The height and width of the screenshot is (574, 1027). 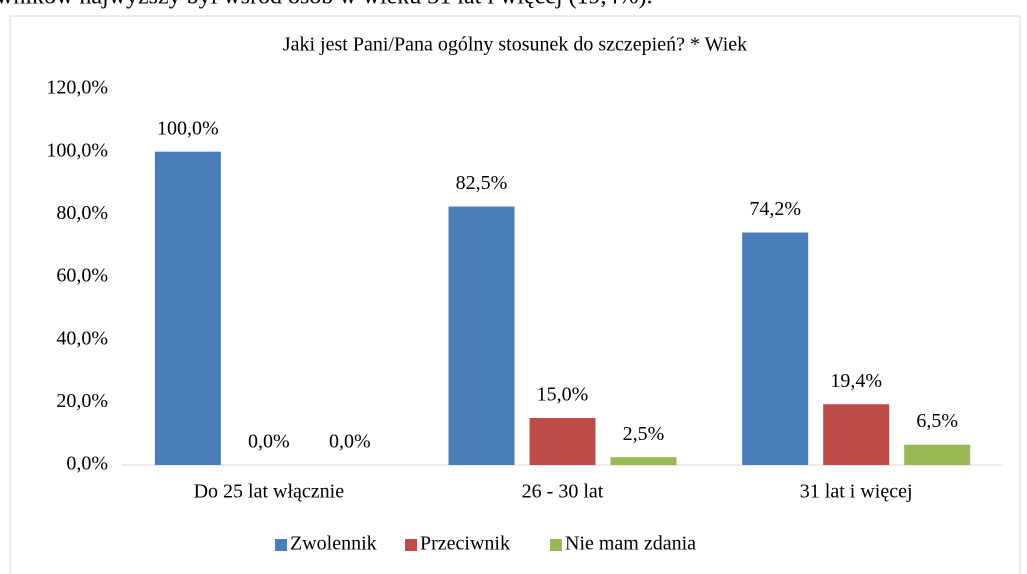 What do you see at coordinates (333, 544) in the screenshot?
I see `legend-label: Zwolennik` at bounding box center [333, 544].